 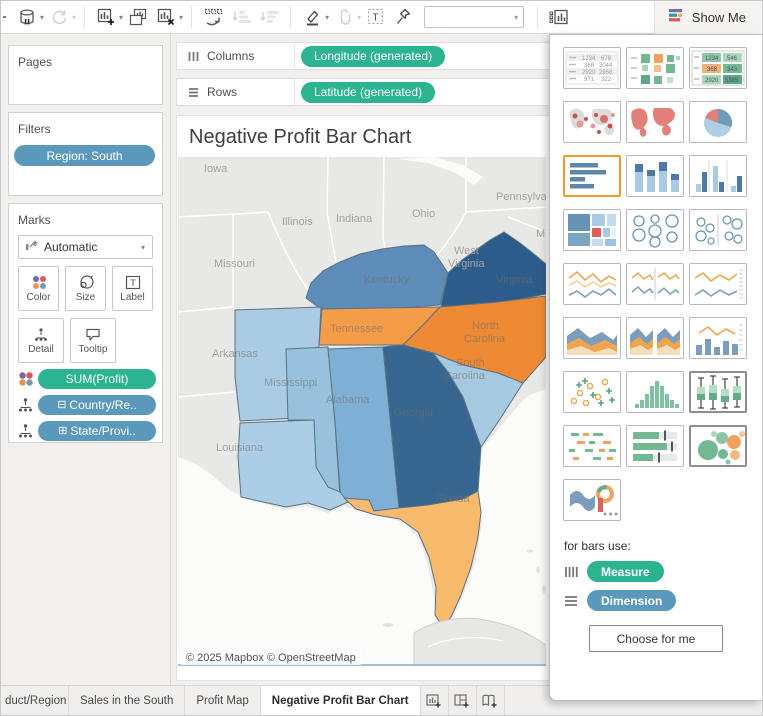 I want to click on country-pill-label: Country/Re.., so click(x=103, y=405).